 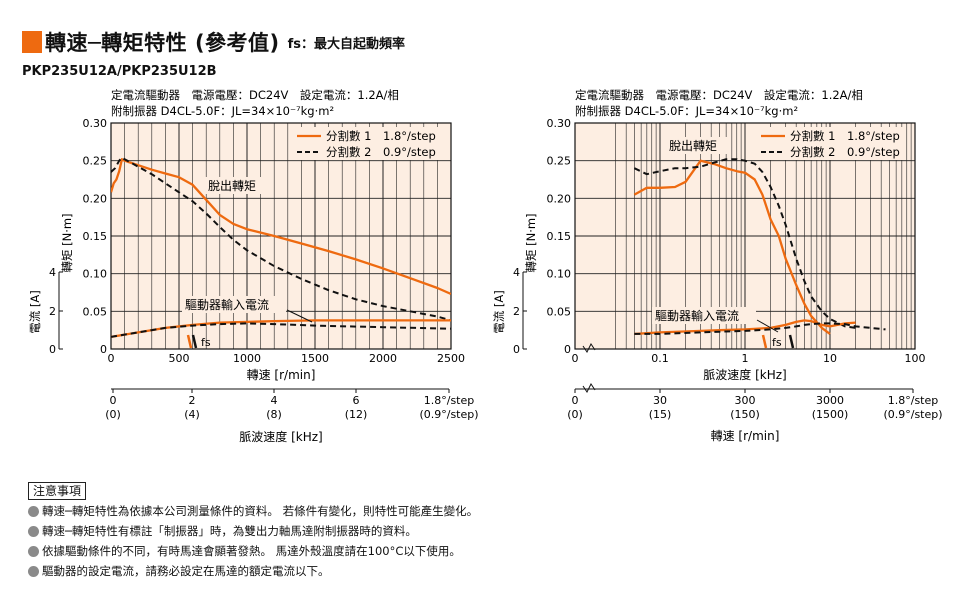 I want to click on note-text: 驅動器的設定電流，請務必設定在馬達的額定電流以下。, so click(x=186, y=571).